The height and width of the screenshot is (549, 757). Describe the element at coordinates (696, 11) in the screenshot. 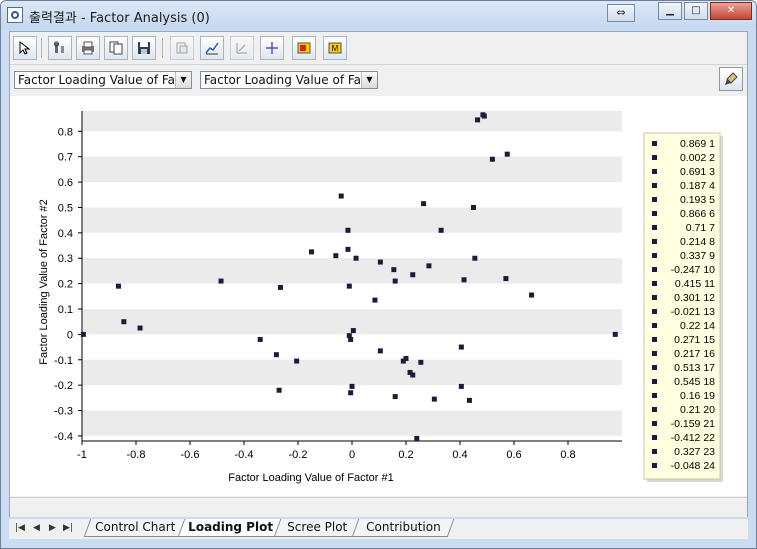

I see `maximize-button: □` at that location.